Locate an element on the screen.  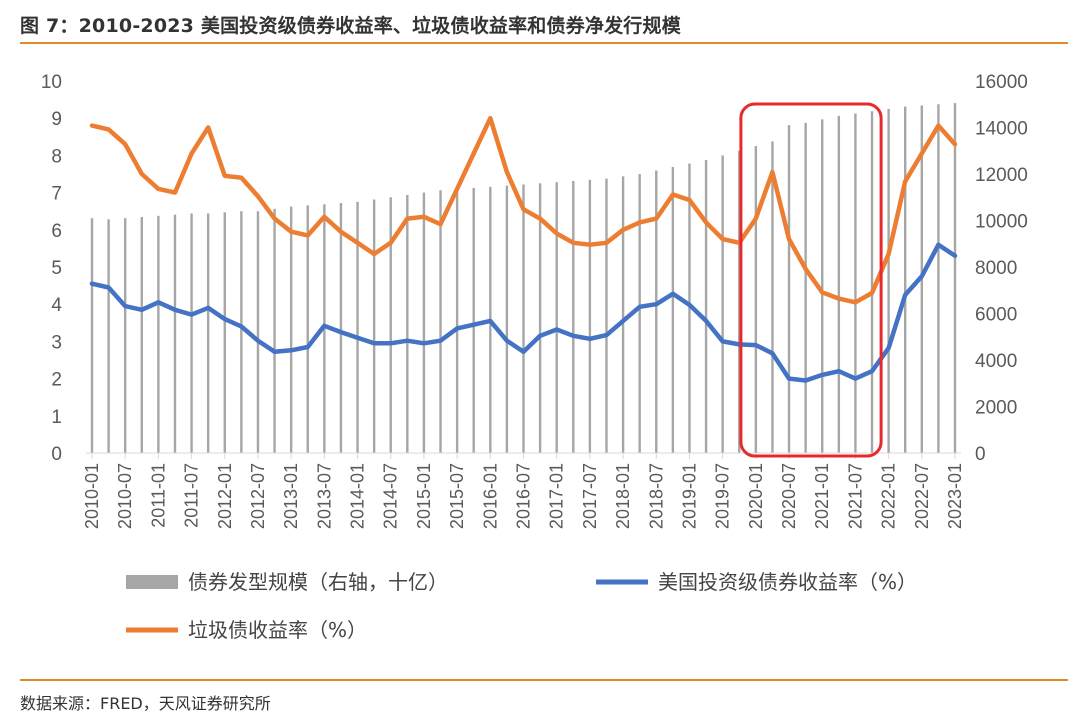
left-tick-label: 8 is located at coordinates (56, 156).